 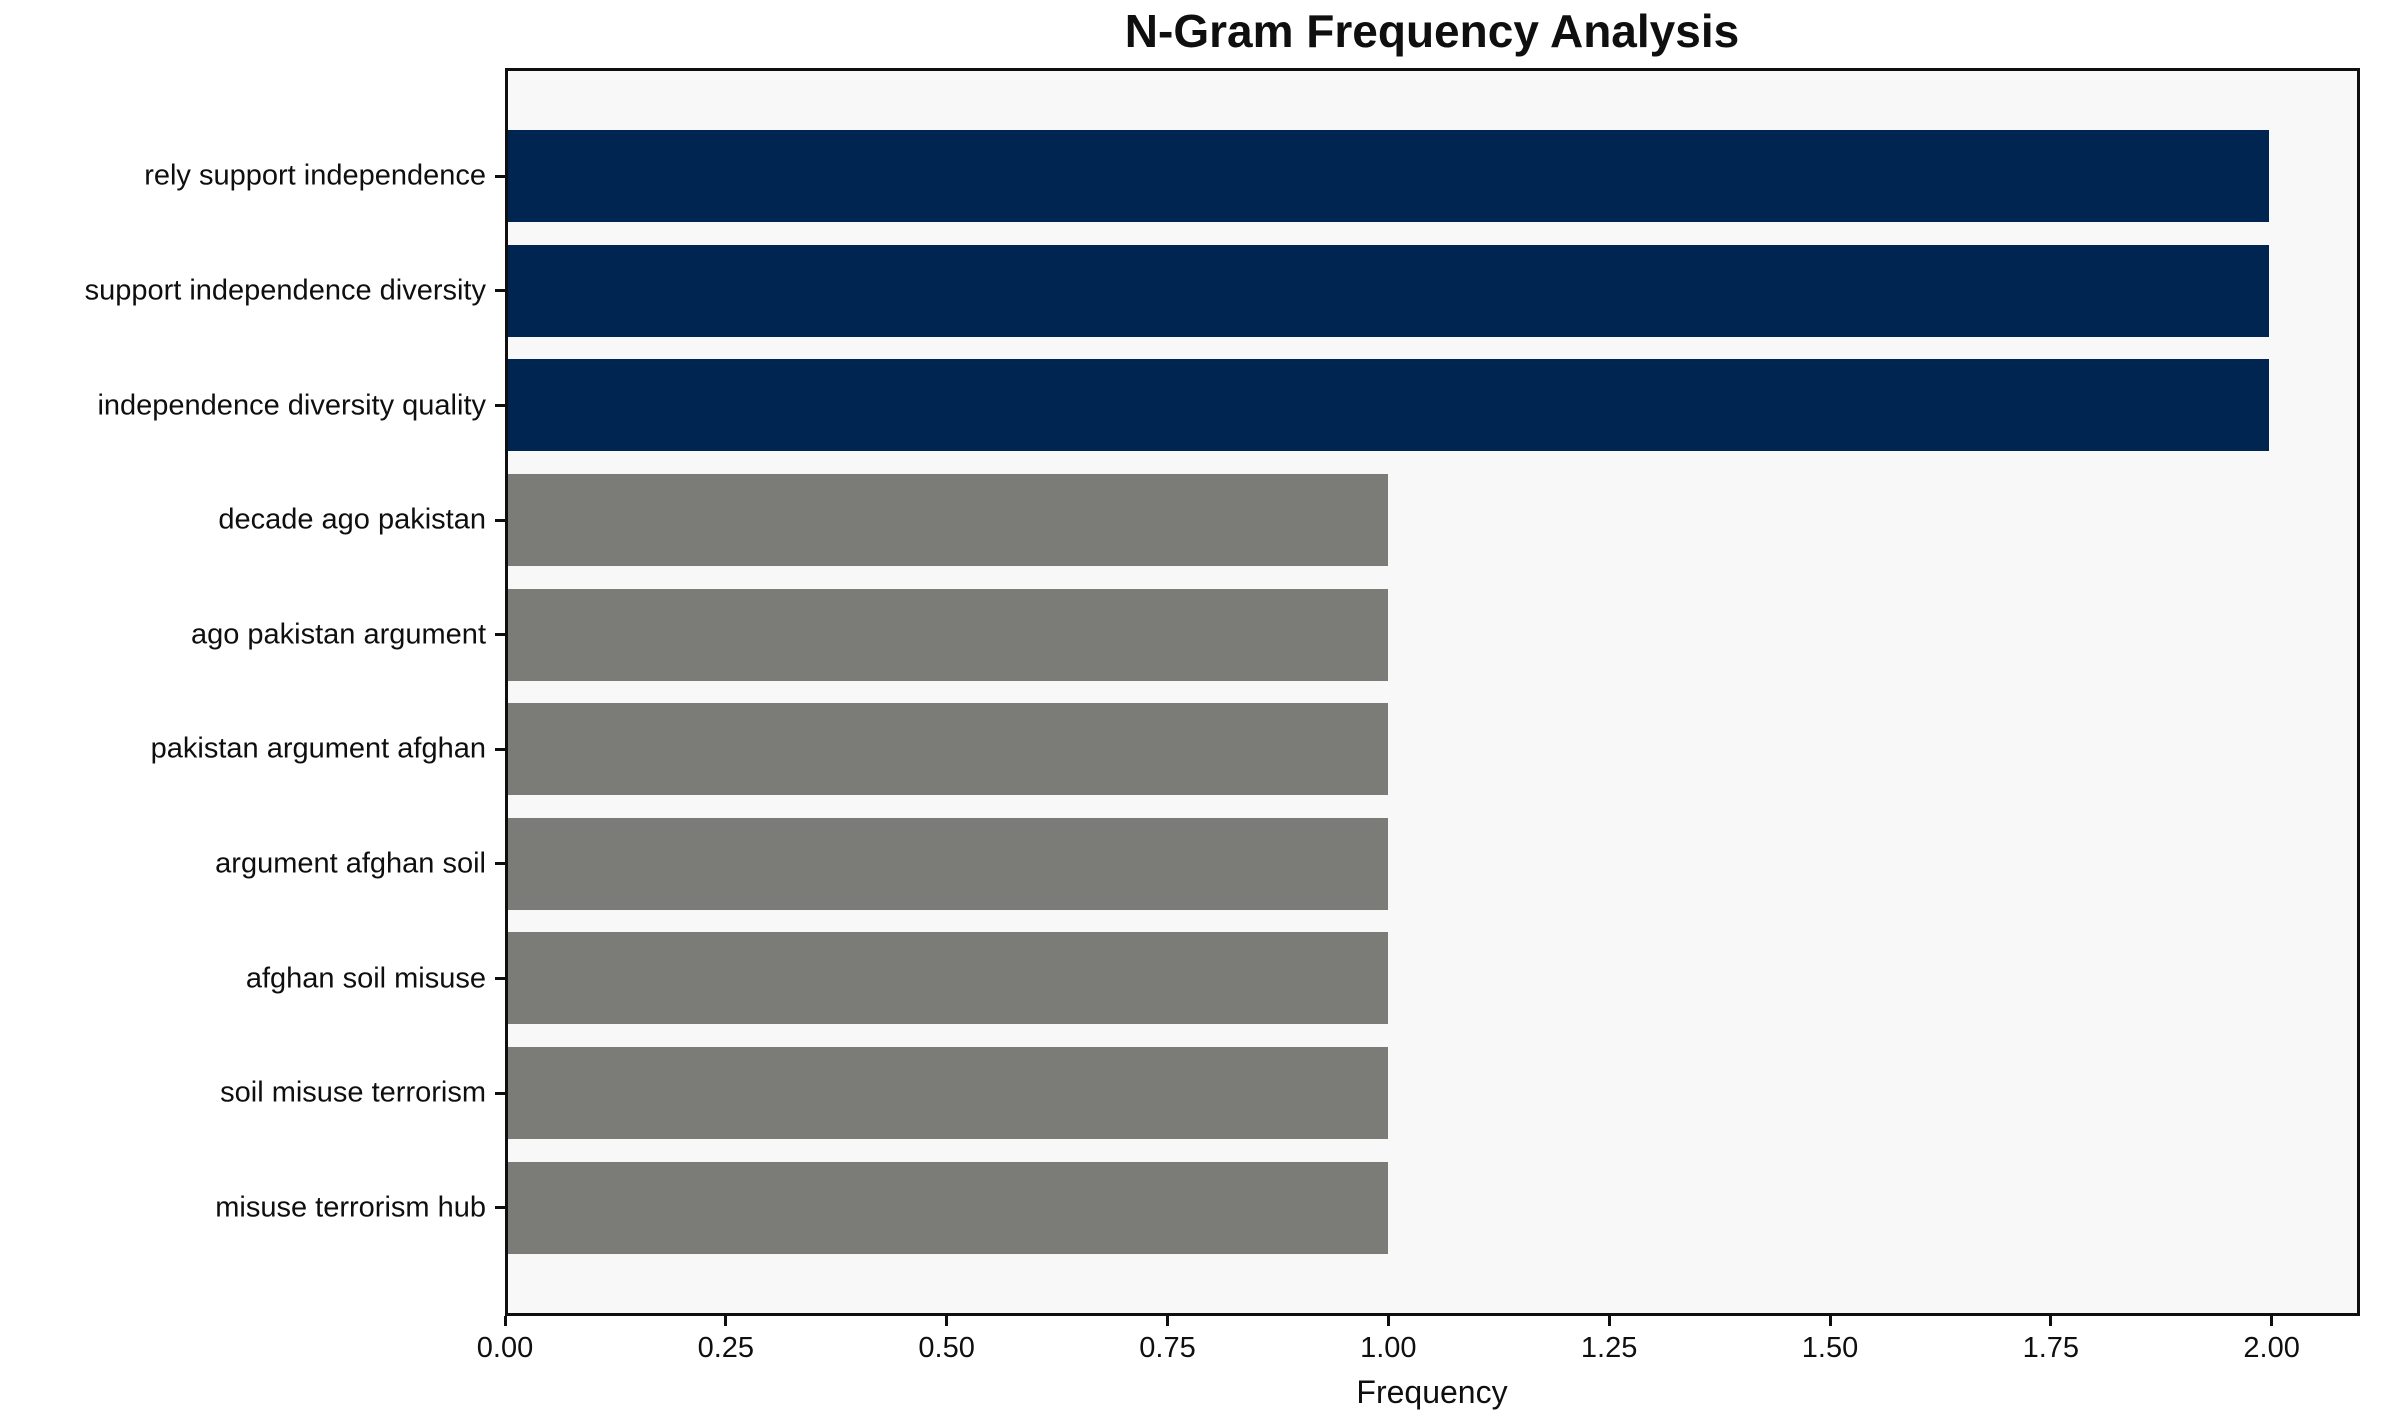 I want to click on x-tick-label: 1.00, so click(x=1388, y=1348).